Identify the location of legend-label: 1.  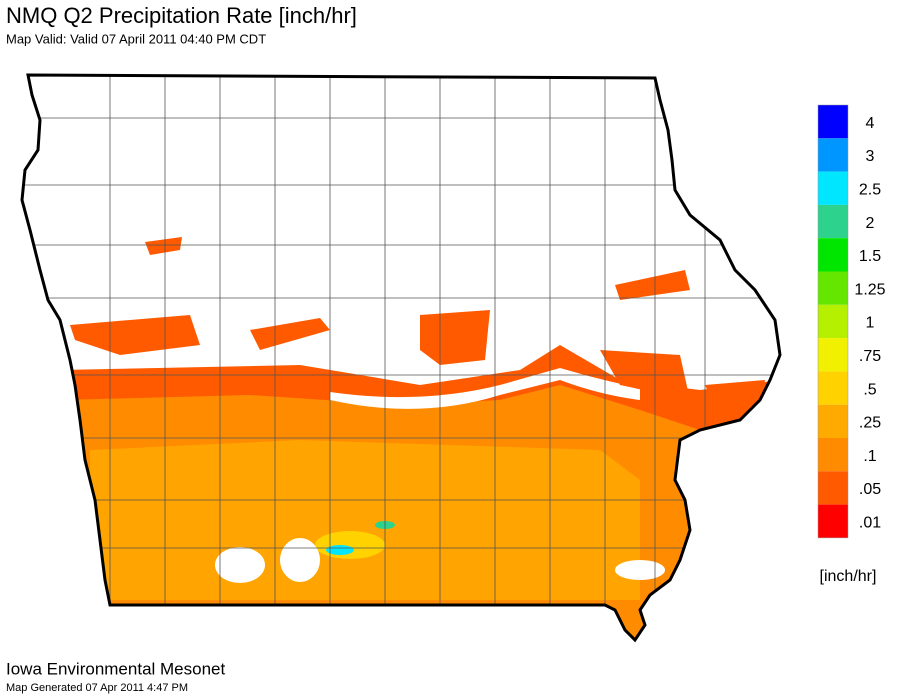
(870, 323).